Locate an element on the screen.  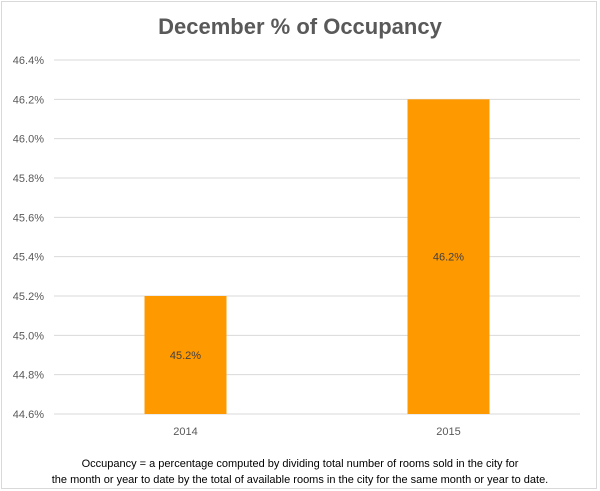
y-tick-label: 45.4% is located at coordinates (28, 258).